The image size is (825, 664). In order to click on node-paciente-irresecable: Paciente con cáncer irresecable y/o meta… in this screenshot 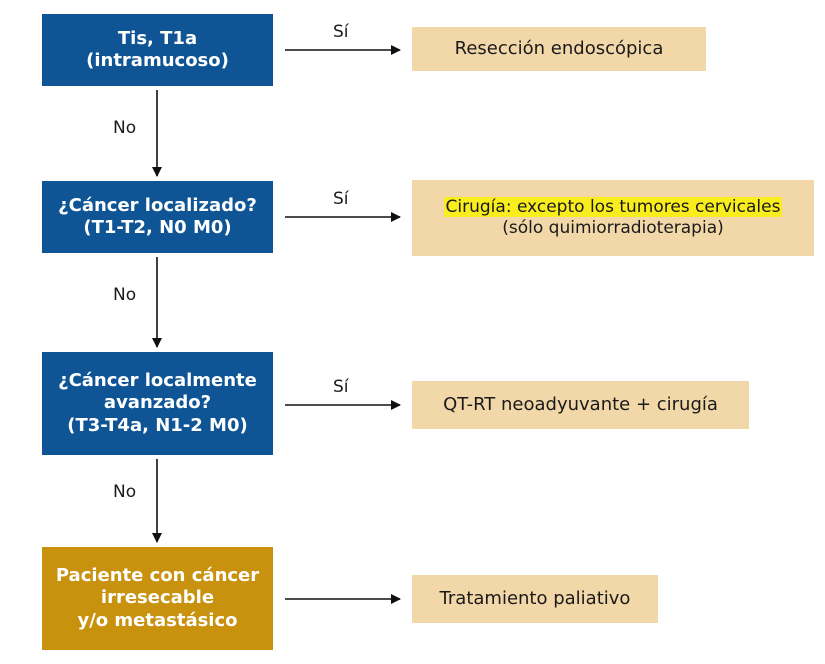, I will do `click(157, 598)`.